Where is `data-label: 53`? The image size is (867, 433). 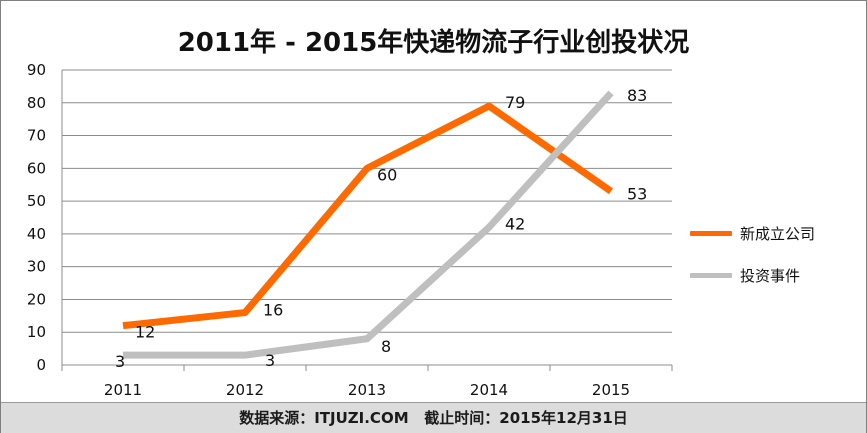 data-label: 53 is located at coordinates (637, 193).